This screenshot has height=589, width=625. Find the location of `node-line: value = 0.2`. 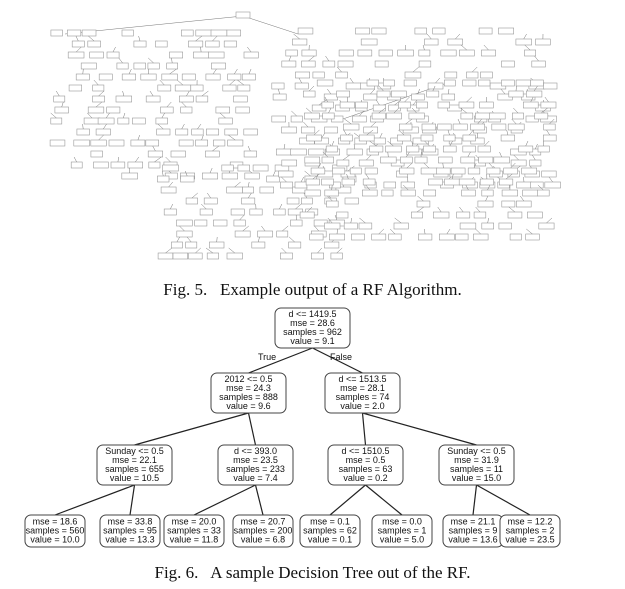

node-line: value = 0.2 is located at coordinates (365, 478).